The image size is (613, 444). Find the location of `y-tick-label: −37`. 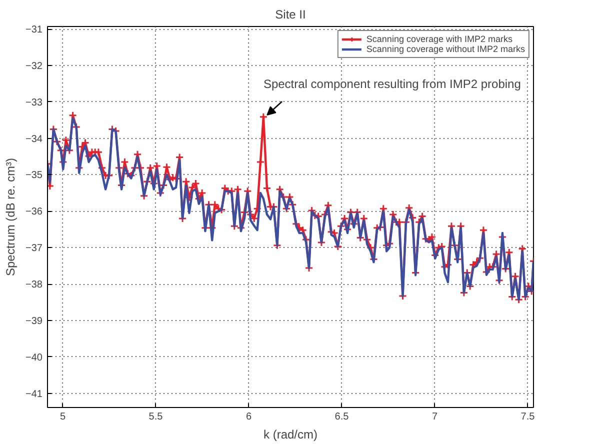

y-tick-label: −37 is located at coordinates (34, 248).